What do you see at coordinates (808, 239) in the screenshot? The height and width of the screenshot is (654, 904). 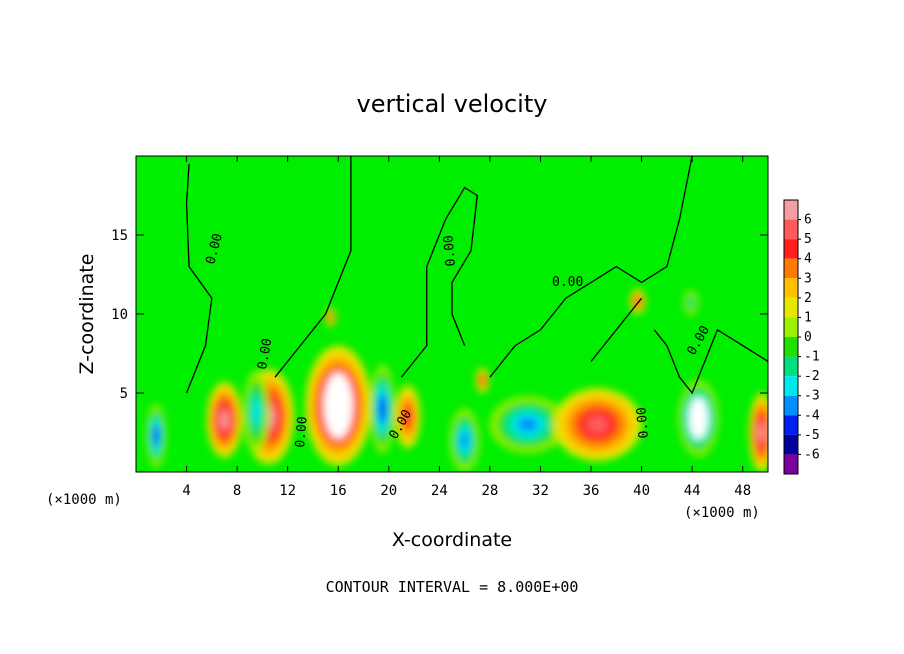 I see `colorbar-label: 5` at bounding box center [808, 239].